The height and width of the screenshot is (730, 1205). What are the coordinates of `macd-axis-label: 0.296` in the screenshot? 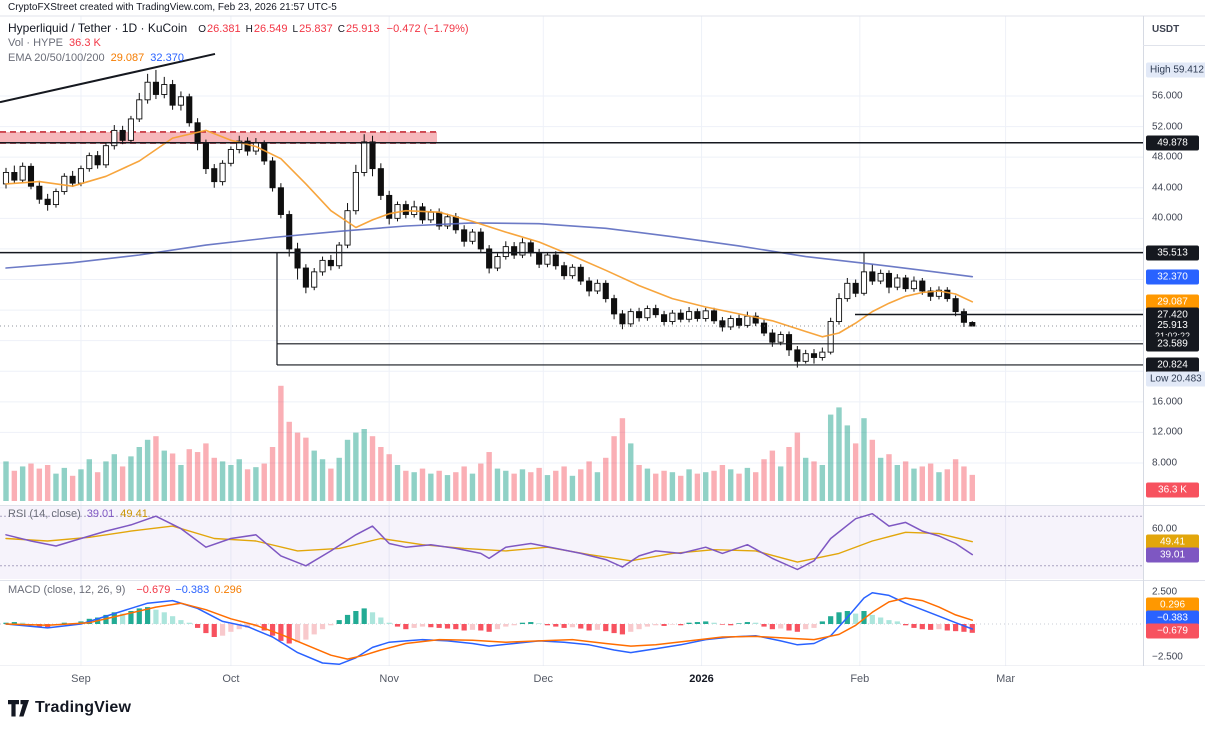 It's located at (1172, 605).